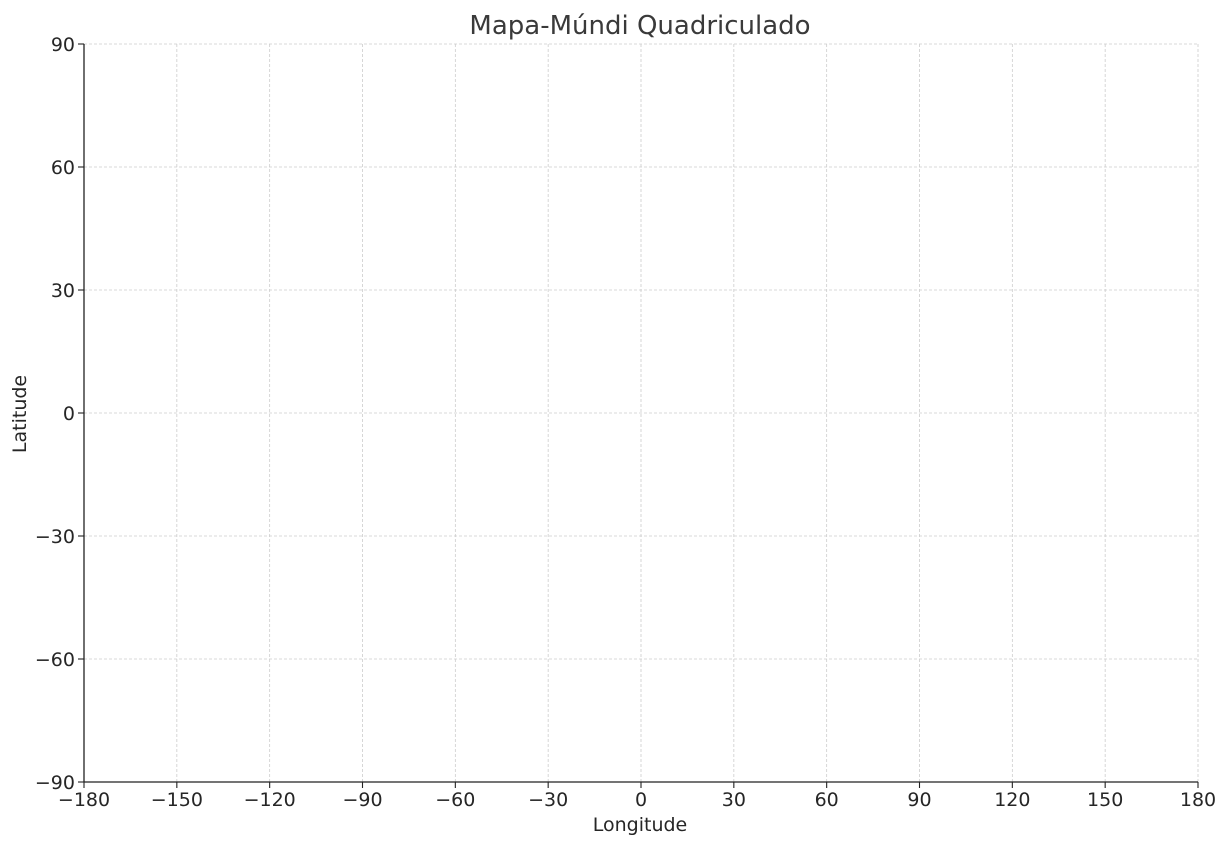  Describe the element at coordinates (270, 800) in the screenshot. I see `x-tick-label: −120` at that location.